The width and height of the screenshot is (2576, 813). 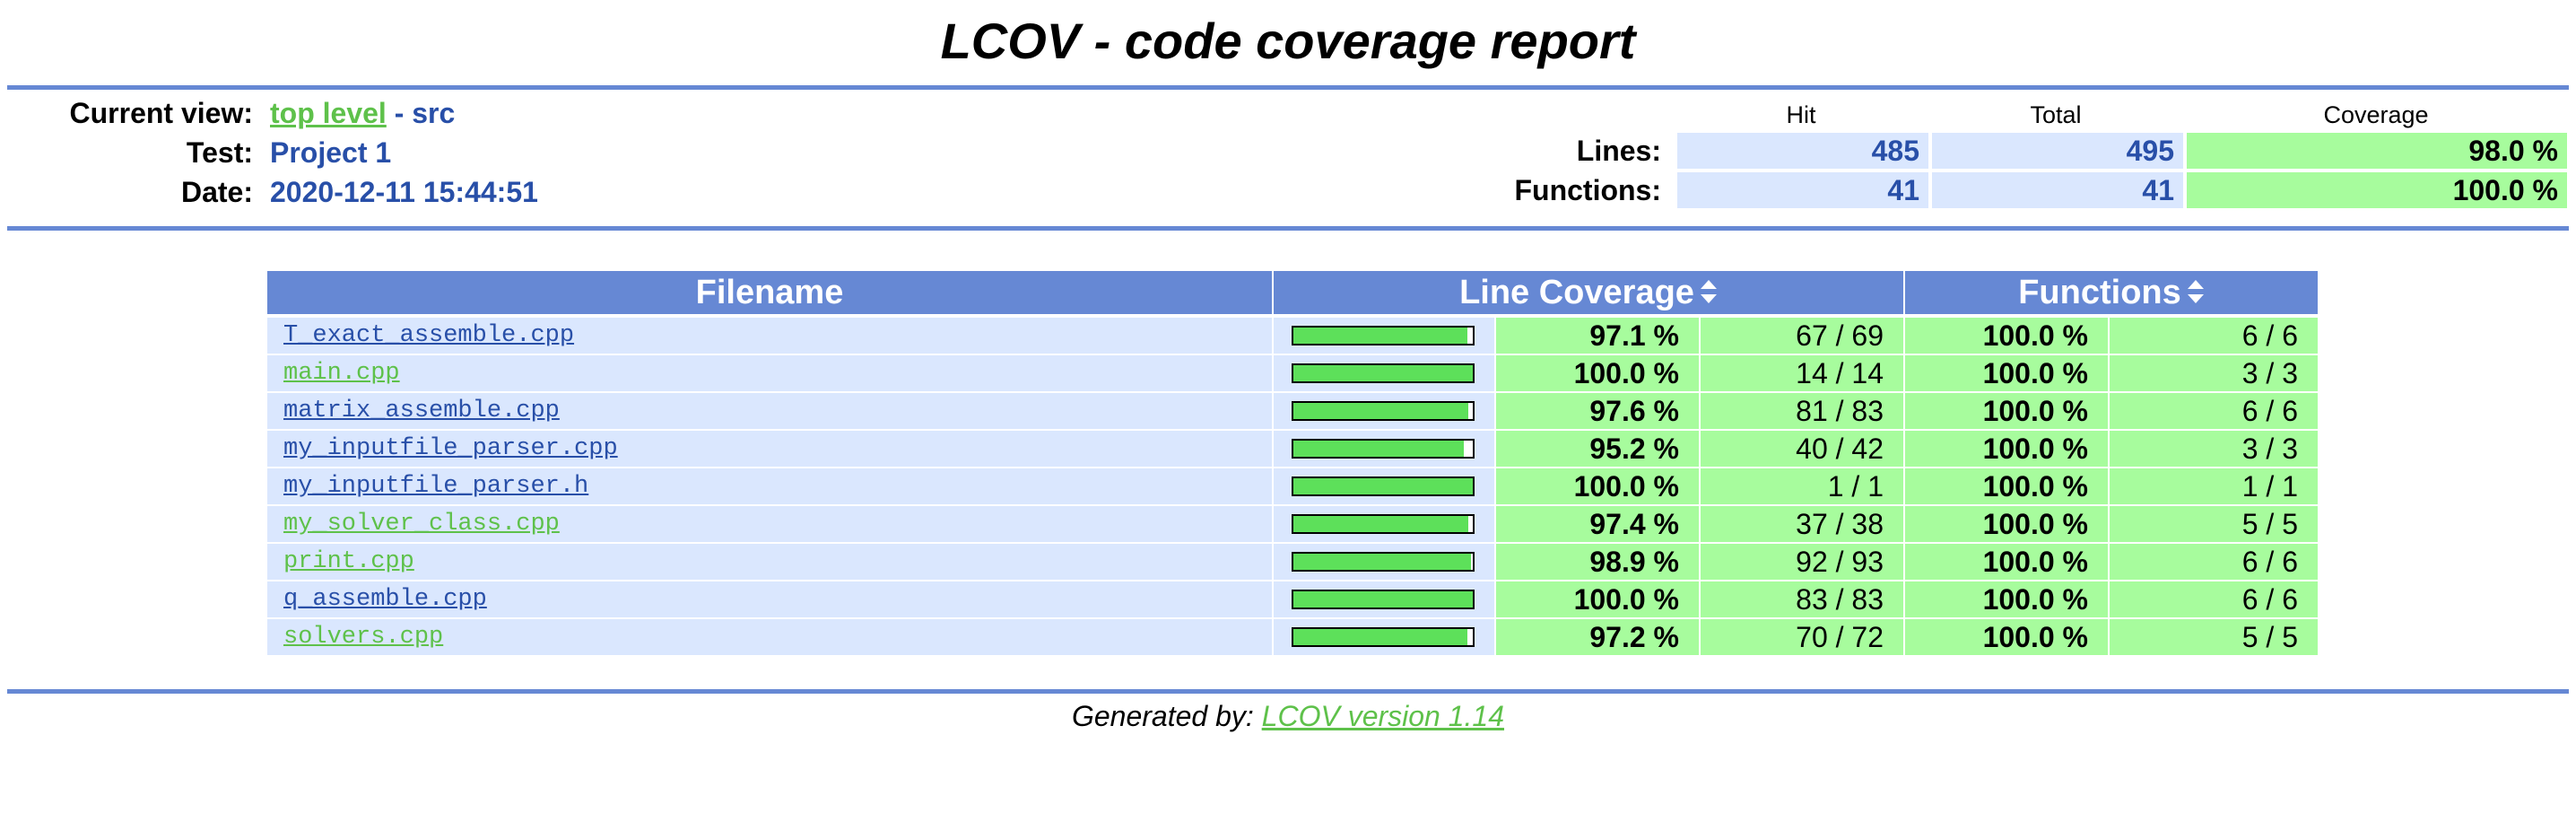 I want to click on line-coverage-count: 83 / 83, so click(x=1802, y=599).